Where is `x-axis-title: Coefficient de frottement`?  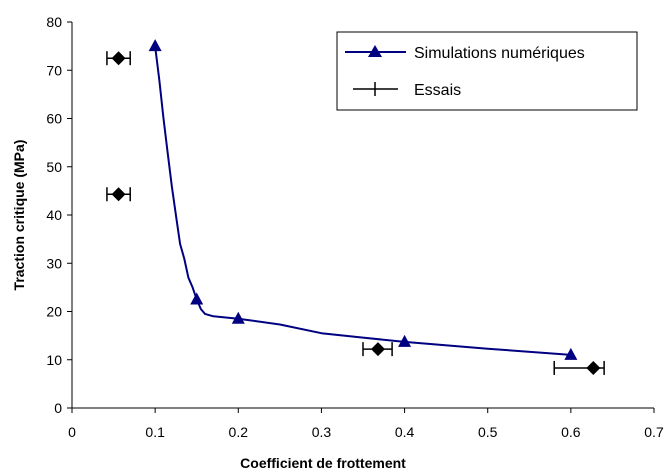
x-axis-title: Coefficient de frottement is located at coordinates (323, 463).